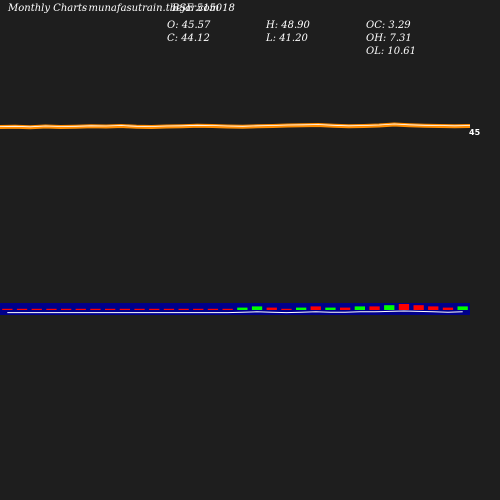  What do you see at coordinates (389, 38) in the screenshot?
I see `oh-value: OH: 7.31` at bounding box center [389, 38].